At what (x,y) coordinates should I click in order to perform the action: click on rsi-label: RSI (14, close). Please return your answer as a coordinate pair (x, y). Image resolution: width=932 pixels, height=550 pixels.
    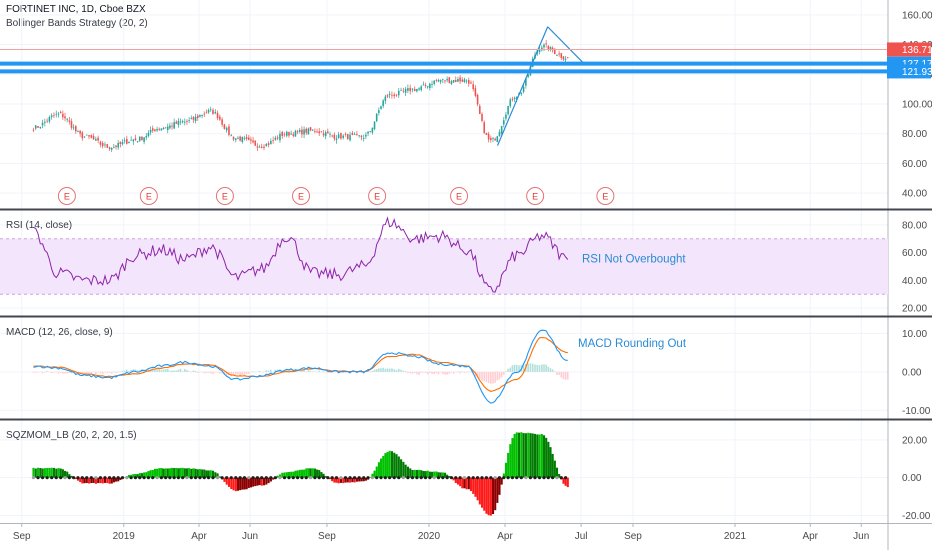
    Looking at the image, I should click on (39, 225).